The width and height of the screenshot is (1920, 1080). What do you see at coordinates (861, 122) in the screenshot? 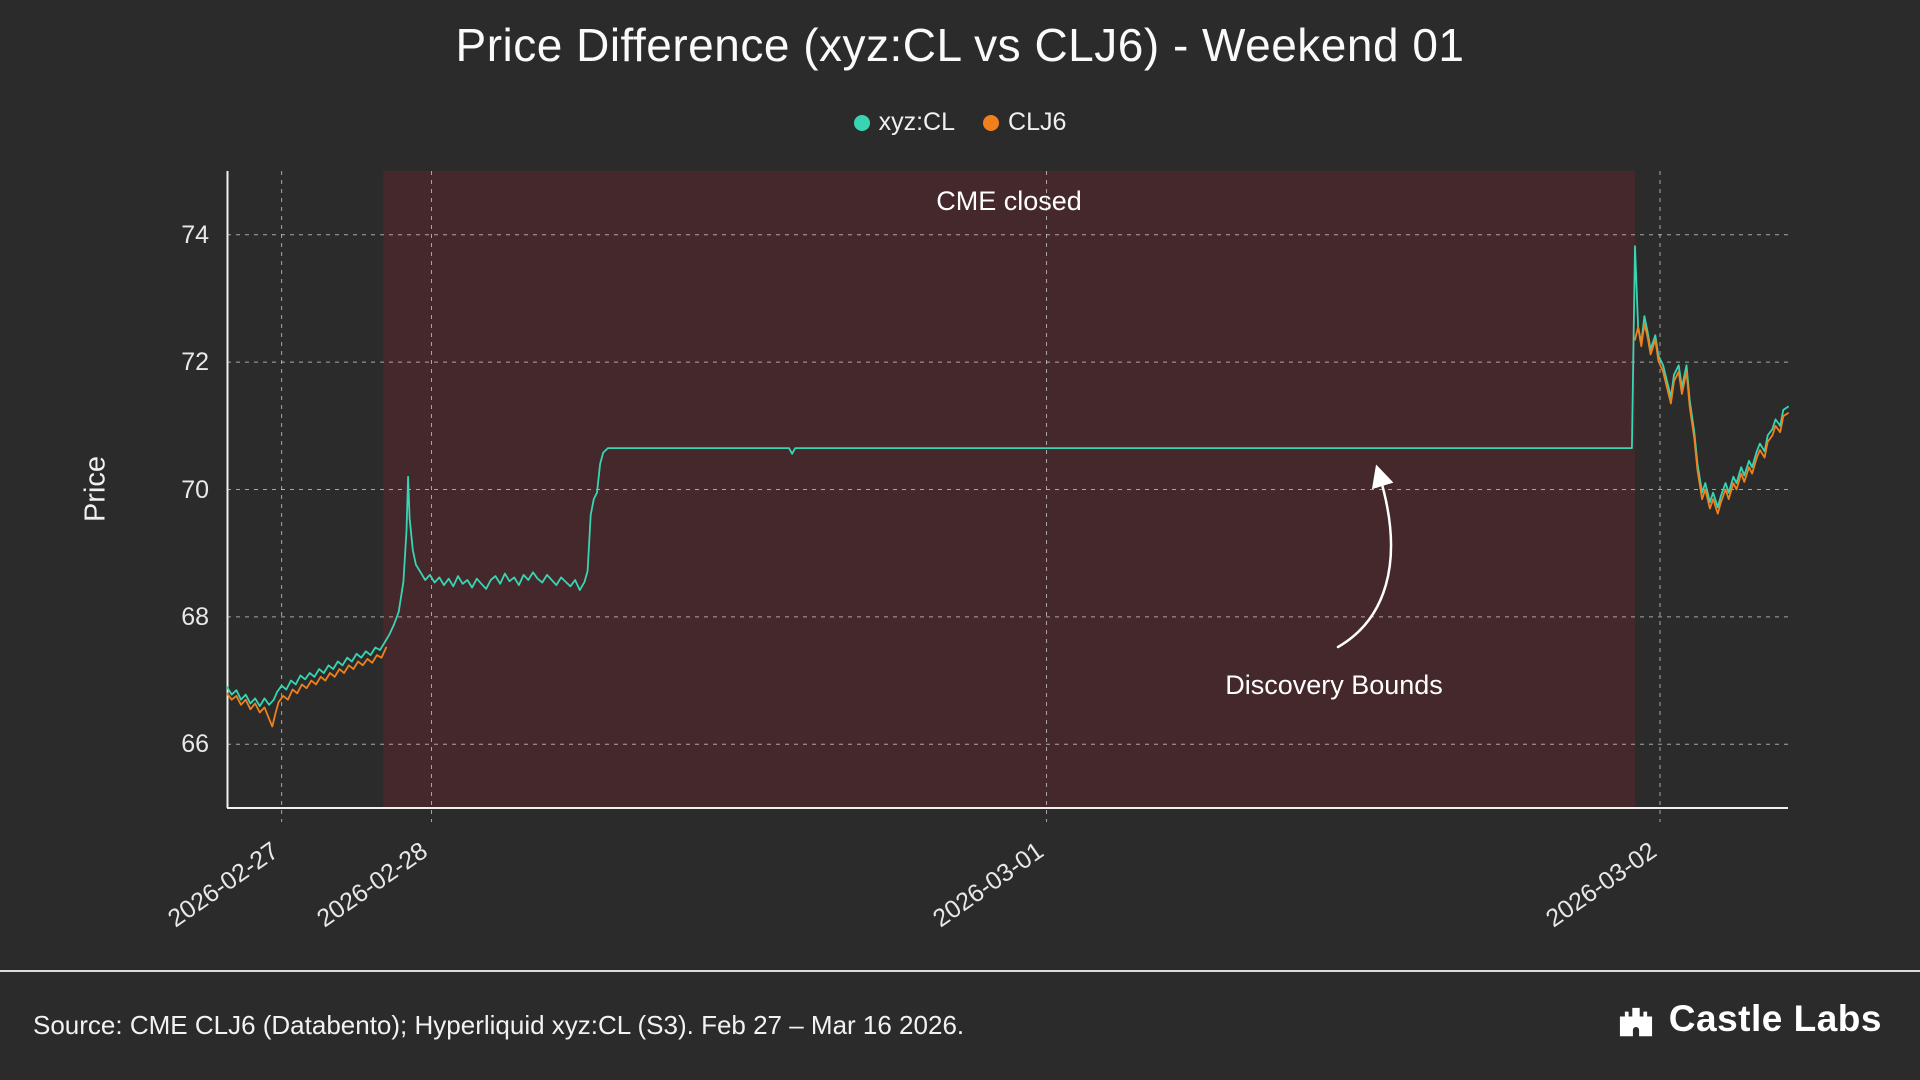
I see `legend-swatch-xyzcl-icon` at bounding box center [861, 122].